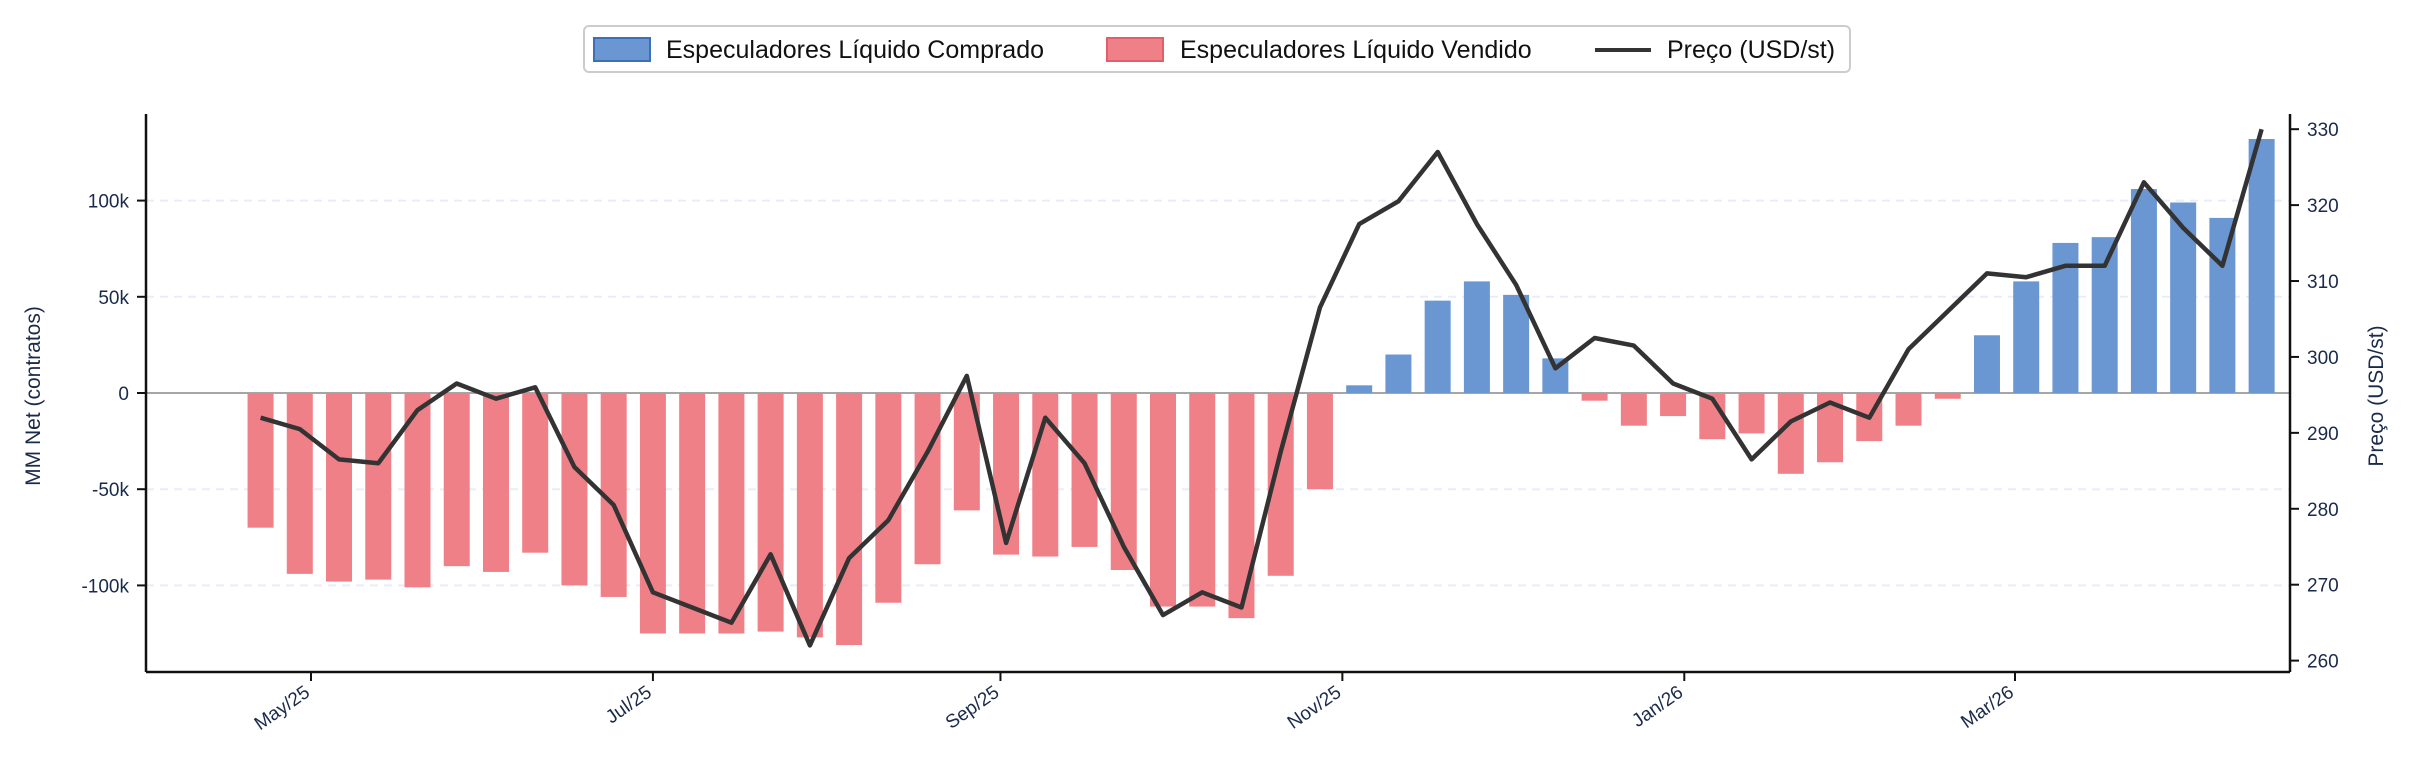 This screenshot has width=2416, height=781. I want to click on x-tick-label: May/25, so click(282, 708).